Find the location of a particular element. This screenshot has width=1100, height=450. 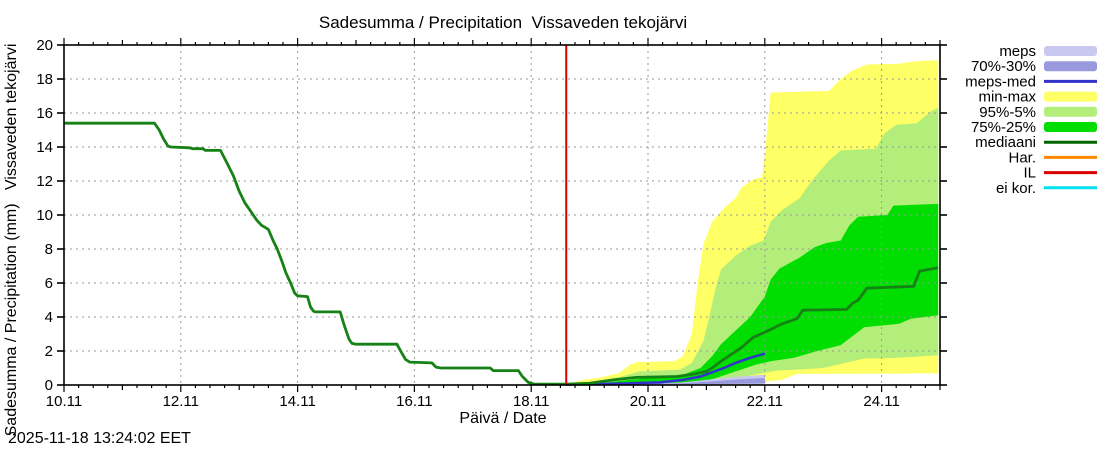

legend-entry: 95%-5% is located at coordinates (1038, 112).